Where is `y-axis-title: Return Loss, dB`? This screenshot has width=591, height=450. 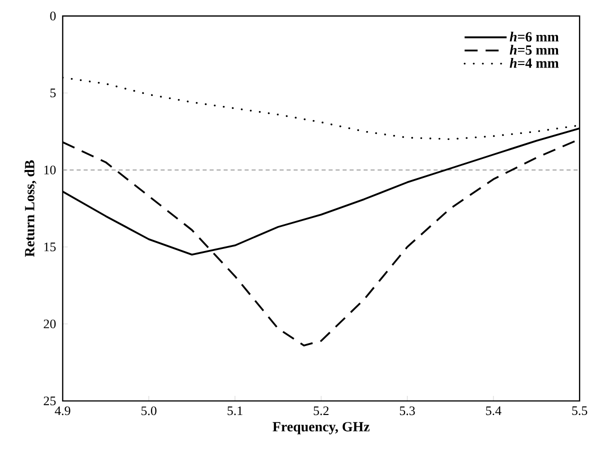
y-axis-title: Return Loss, dB is located at coordinates (30, 208).